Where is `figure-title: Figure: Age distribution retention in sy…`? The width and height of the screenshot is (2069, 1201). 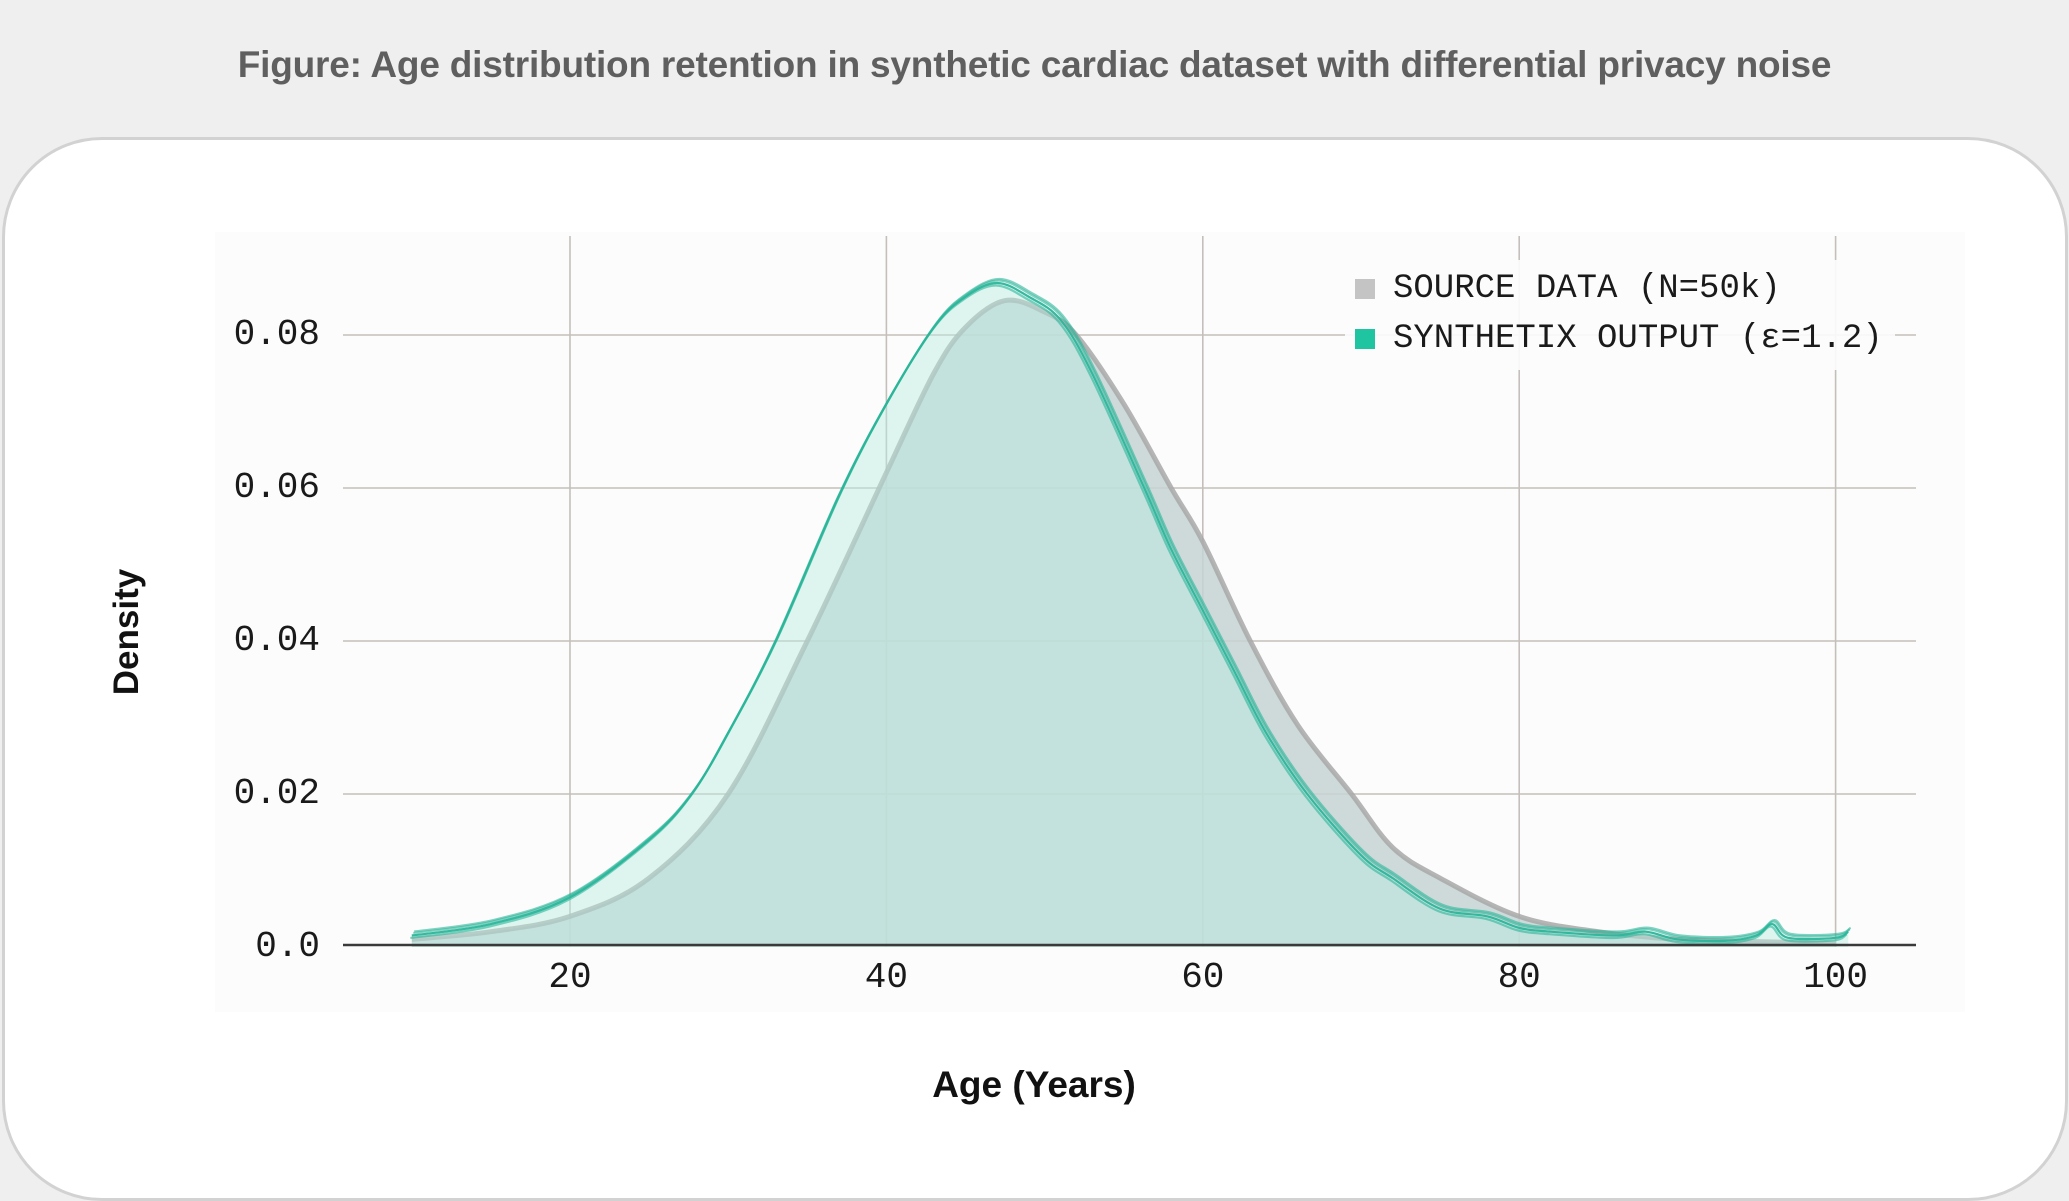 figure-title: Figure: Age distribution retention in sy… is located at coordinates (1034, 64).